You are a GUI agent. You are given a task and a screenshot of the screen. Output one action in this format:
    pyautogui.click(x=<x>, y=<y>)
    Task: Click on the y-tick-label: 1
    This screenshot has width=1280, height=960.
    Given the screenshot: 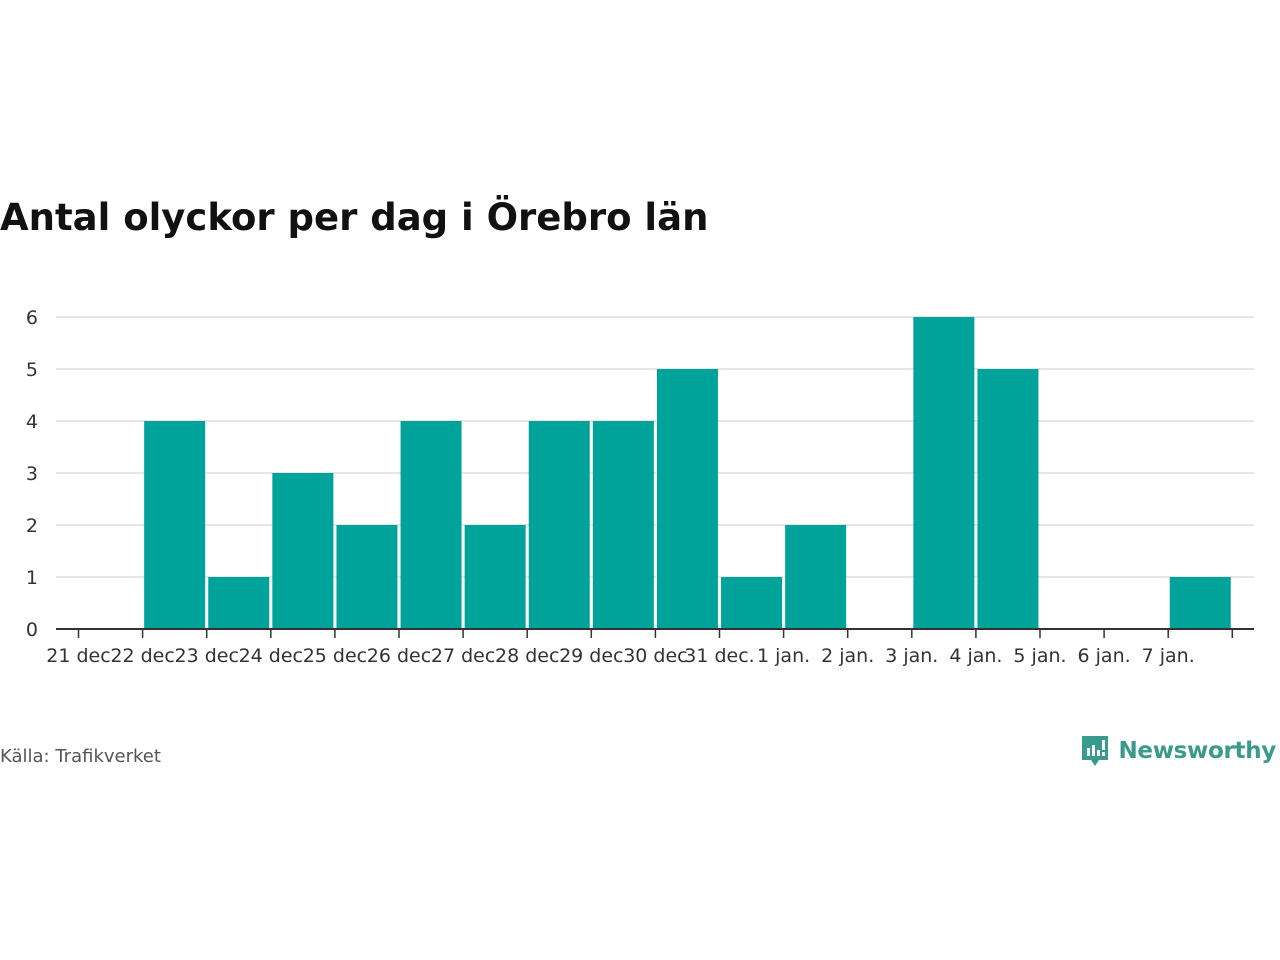 What is the action you would take?
    pyautogui.click(x=32, y=578)
    